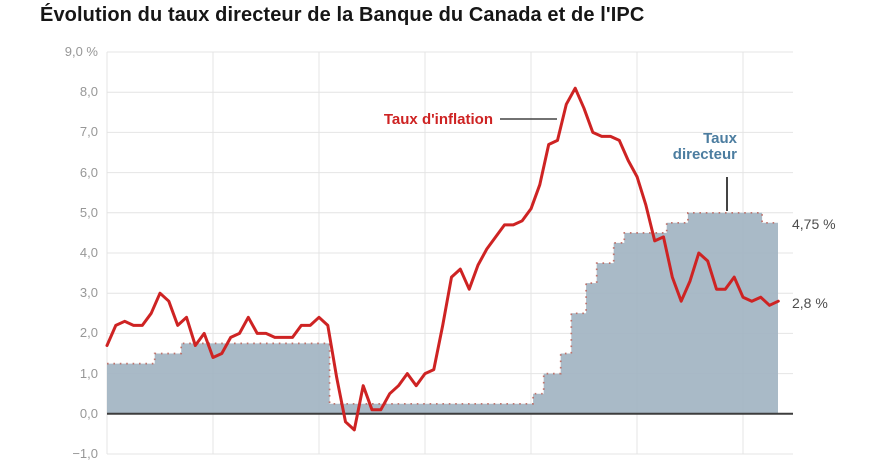 The height and width of the screenshot is (462, 875). I want to click on y-tick-label: 6,0, so click(88, 172).